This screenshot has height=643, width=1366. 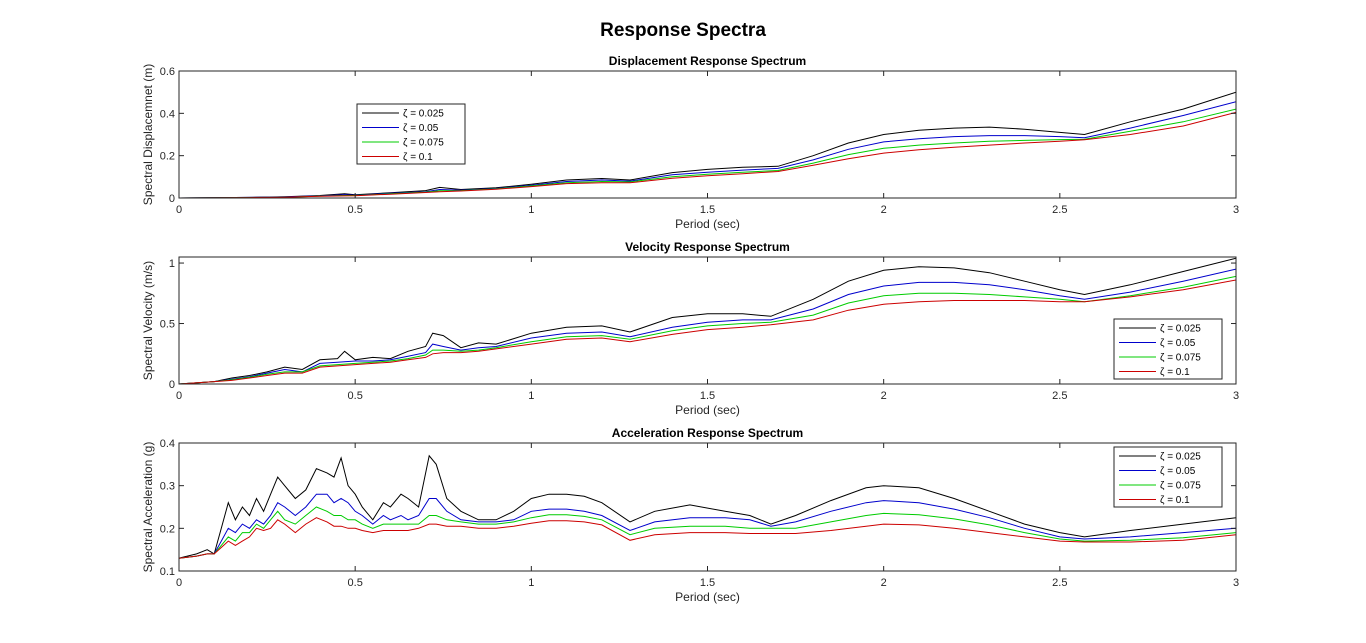 I want to click on y-tick-label: 1, so click(x=172, y=264).